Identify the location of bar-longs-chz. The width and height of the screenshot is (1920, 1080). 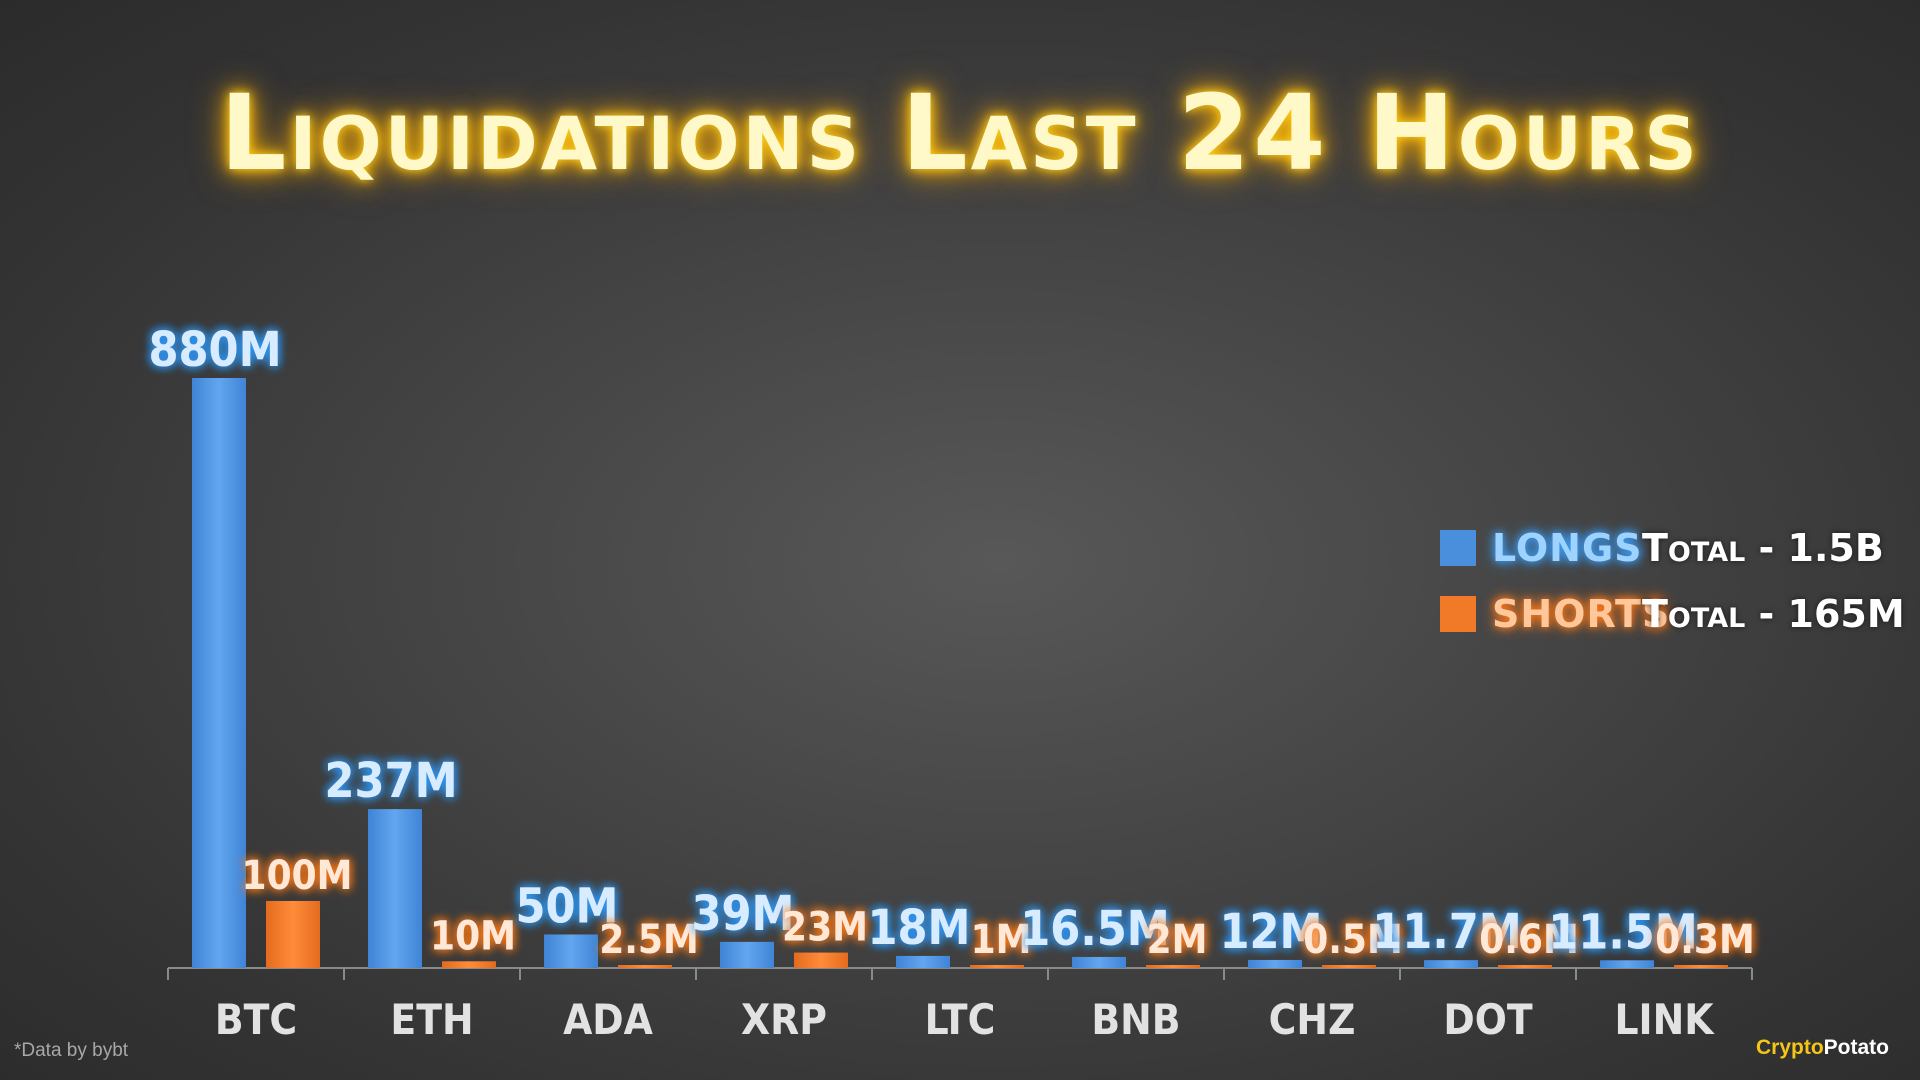
(1275, 963).